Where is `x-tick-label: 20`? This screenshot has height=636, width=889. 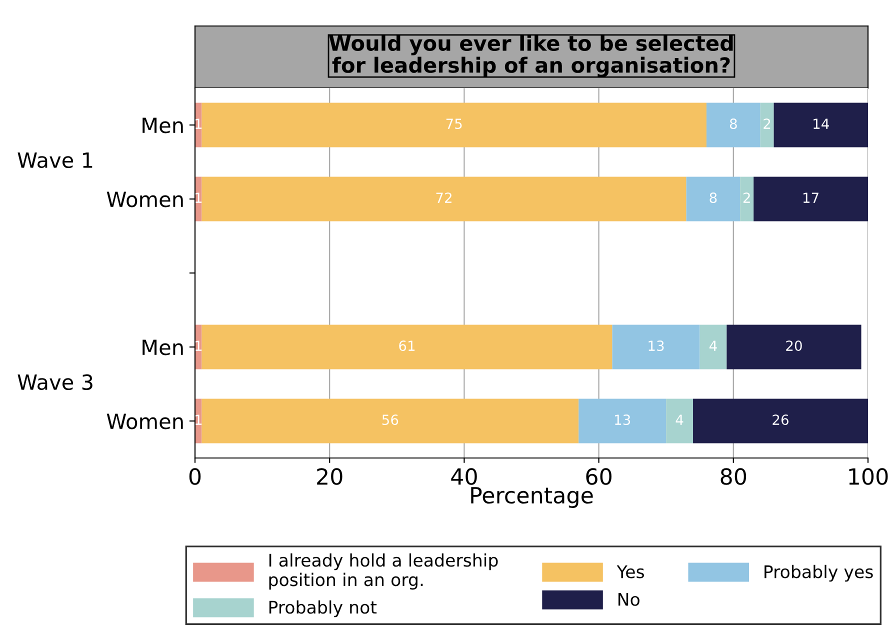 x-tick-label: 20 is located at coordinates (329, 476).